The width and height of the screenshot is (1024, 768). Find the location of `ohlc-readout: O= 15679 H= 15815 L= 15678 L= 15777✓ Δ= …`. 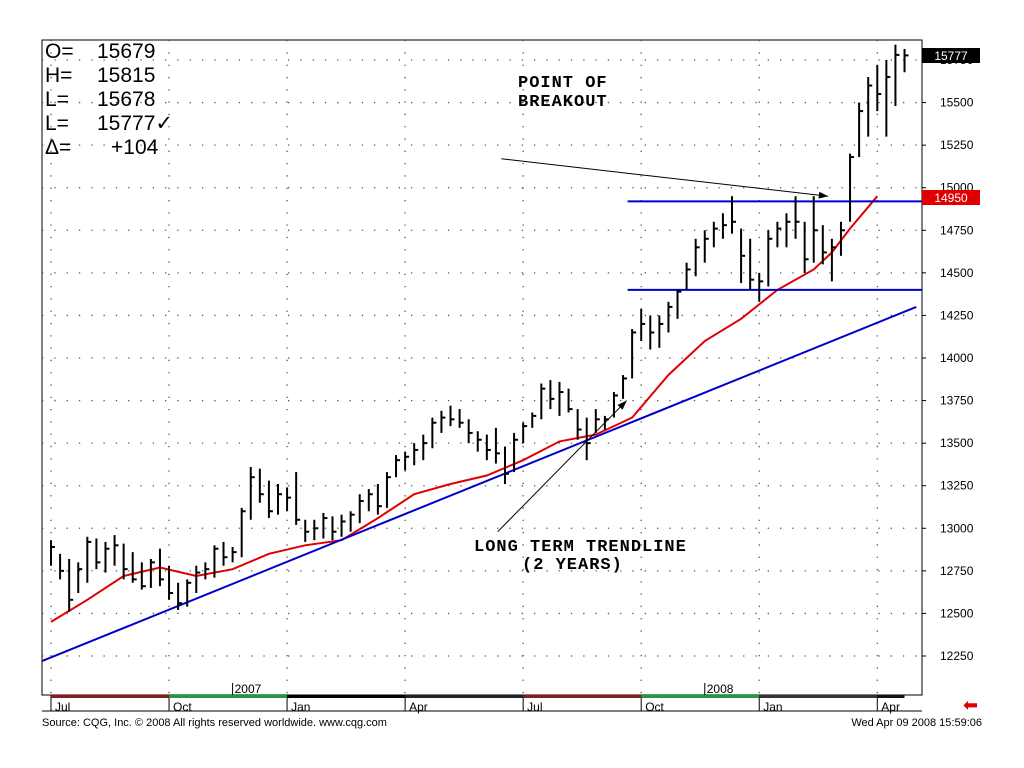

ohlc-readout: O= 15679 H= 15815 L= 15678 L= 15777✓ Δ= … is located at coordinates (109, 99).